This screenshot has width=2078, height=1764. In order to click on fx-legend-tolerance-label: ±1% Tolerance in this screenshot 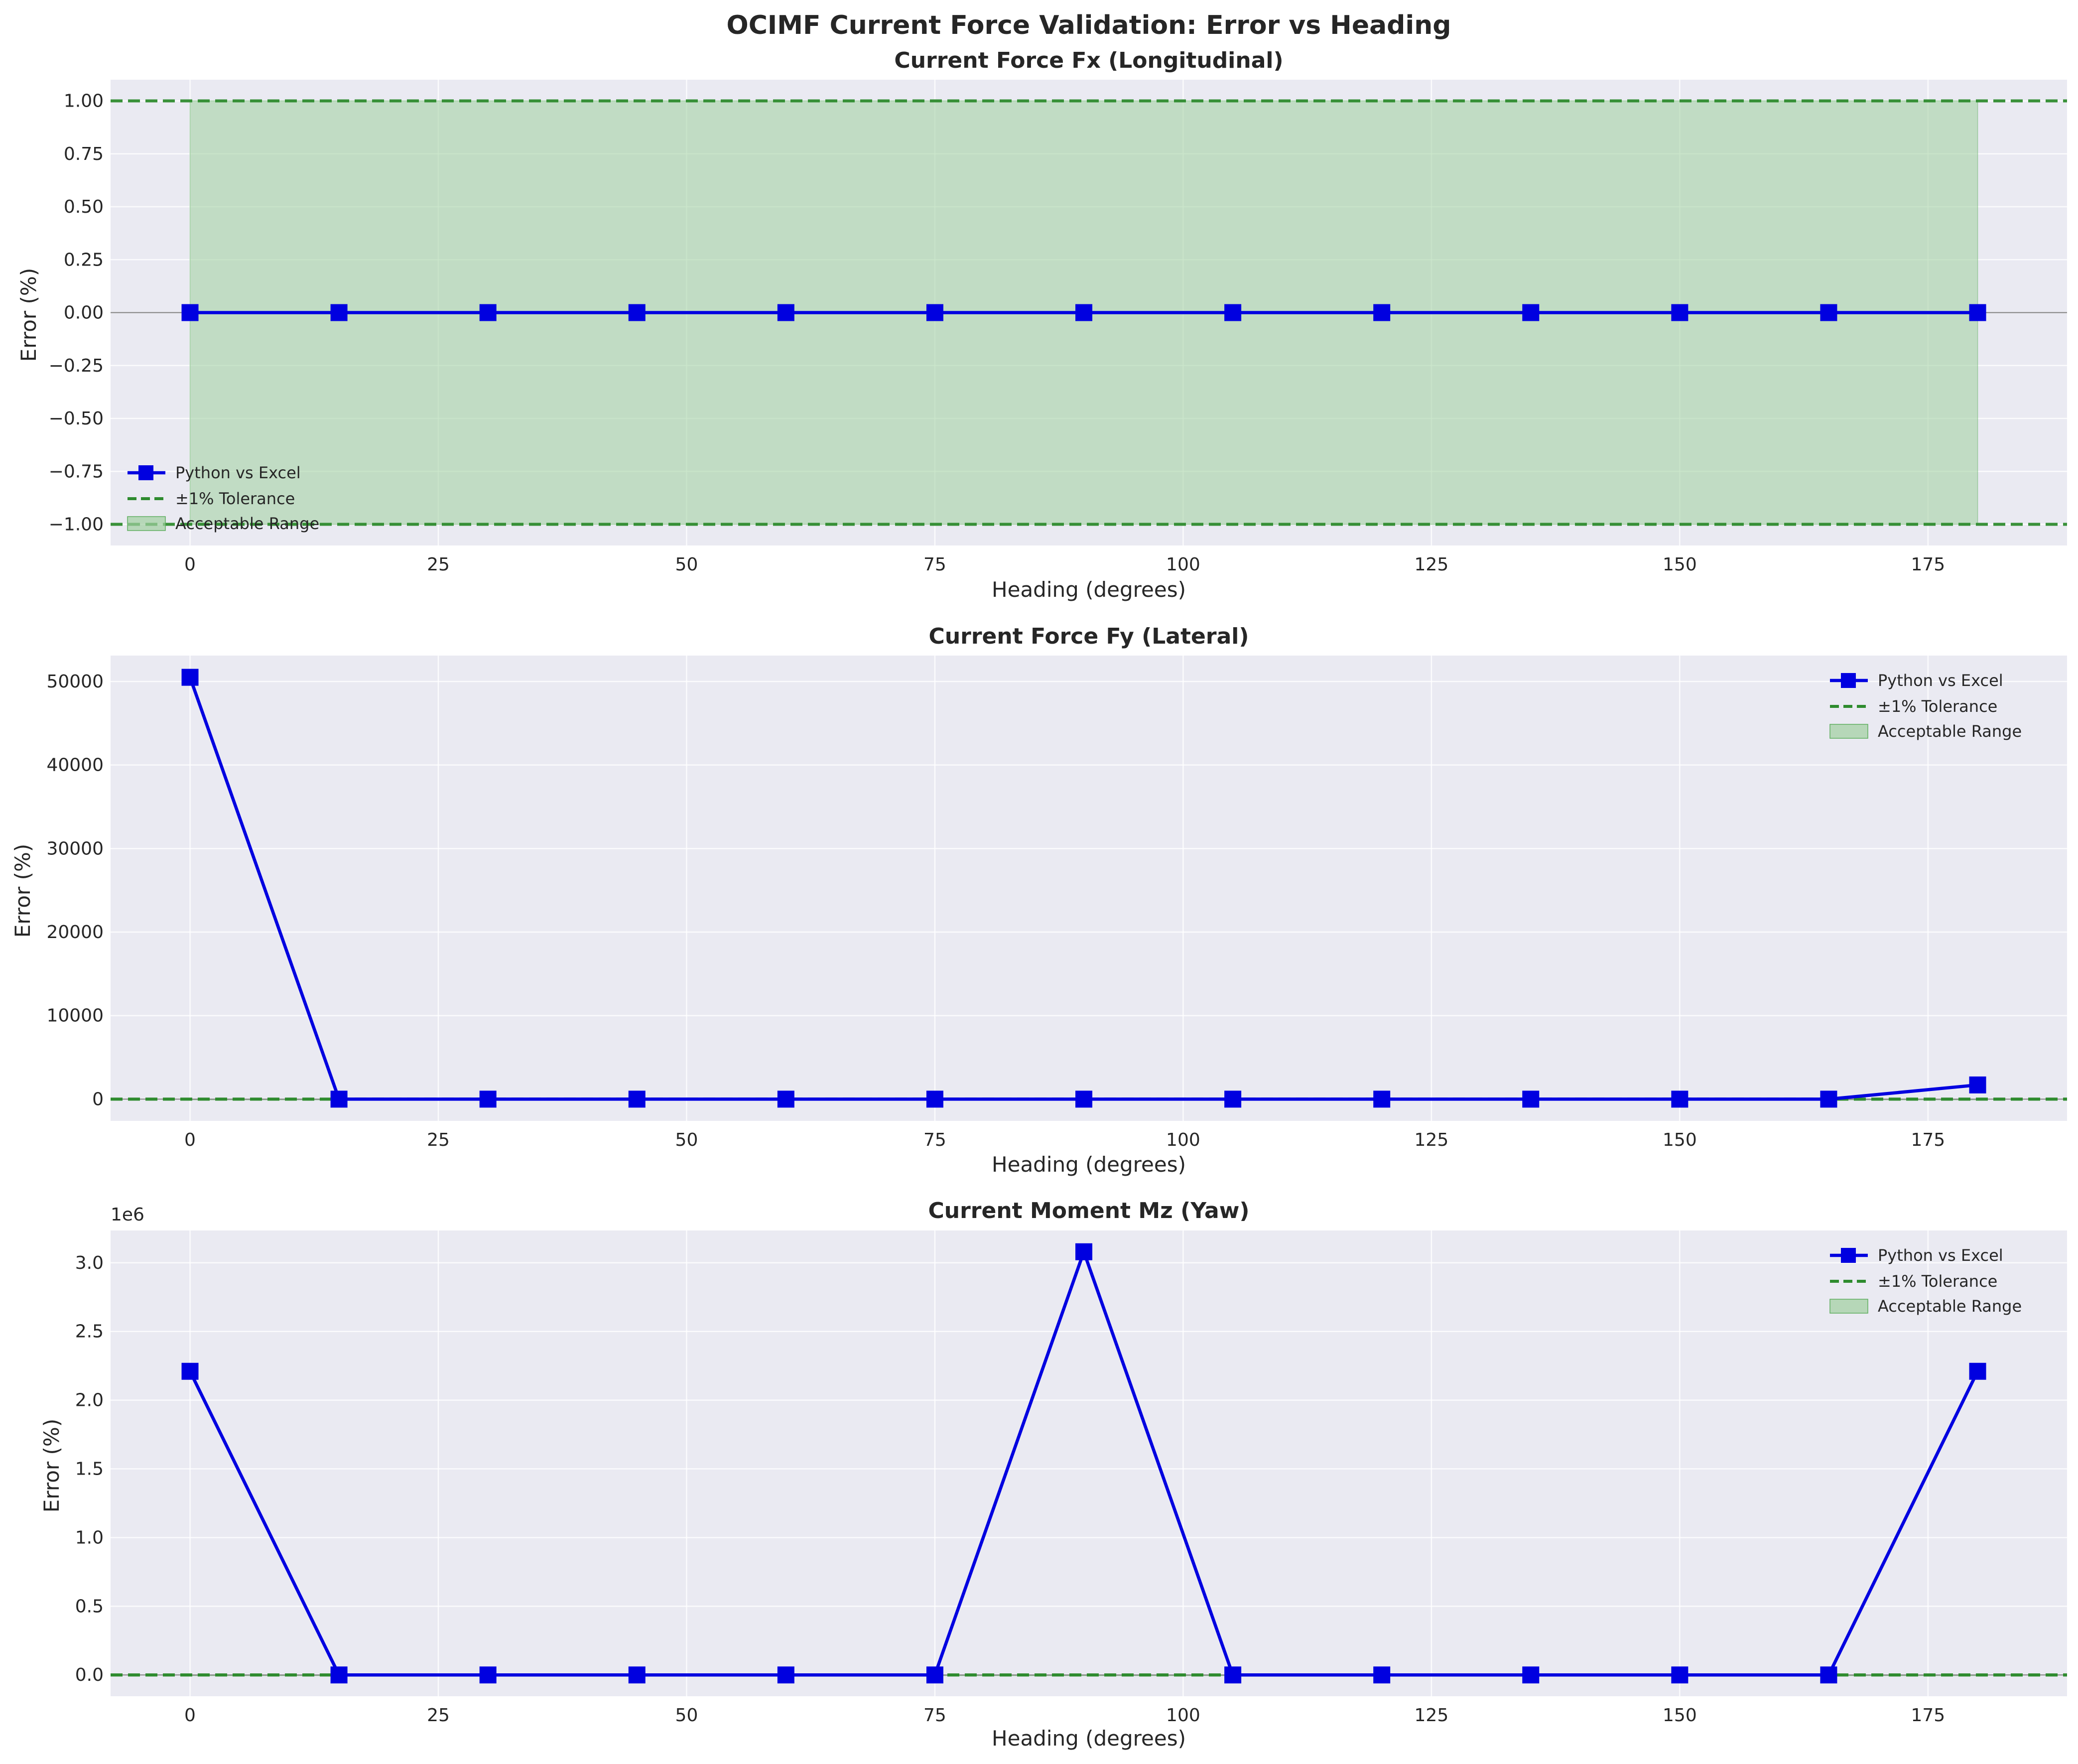, I will do `click(235, 499)`.